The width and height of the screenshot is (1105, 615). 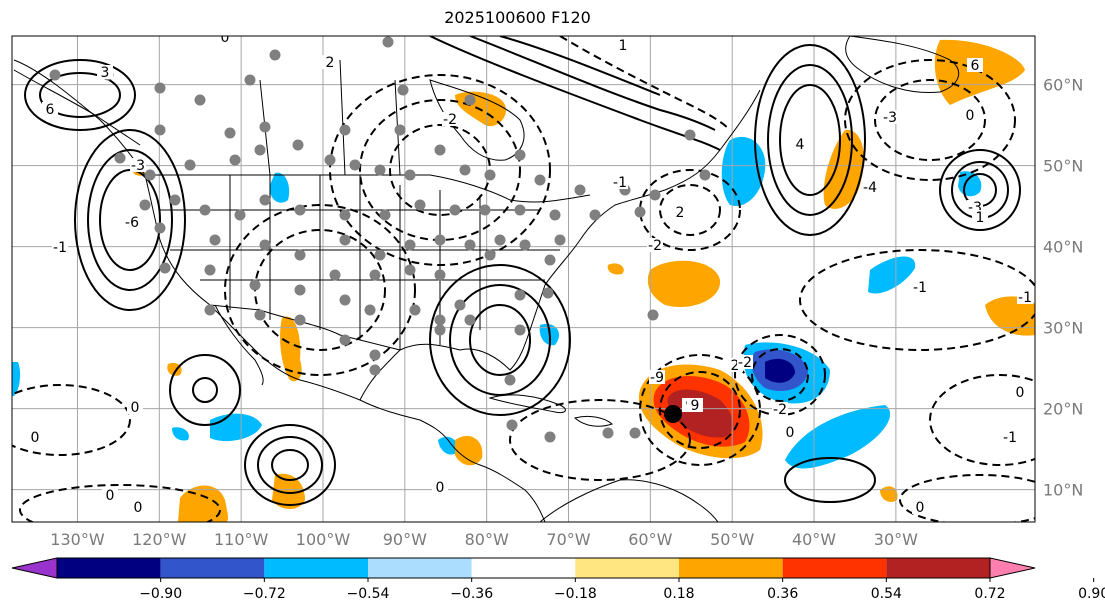 I want to click on contour-label: -2, so click(x=655, y=246).